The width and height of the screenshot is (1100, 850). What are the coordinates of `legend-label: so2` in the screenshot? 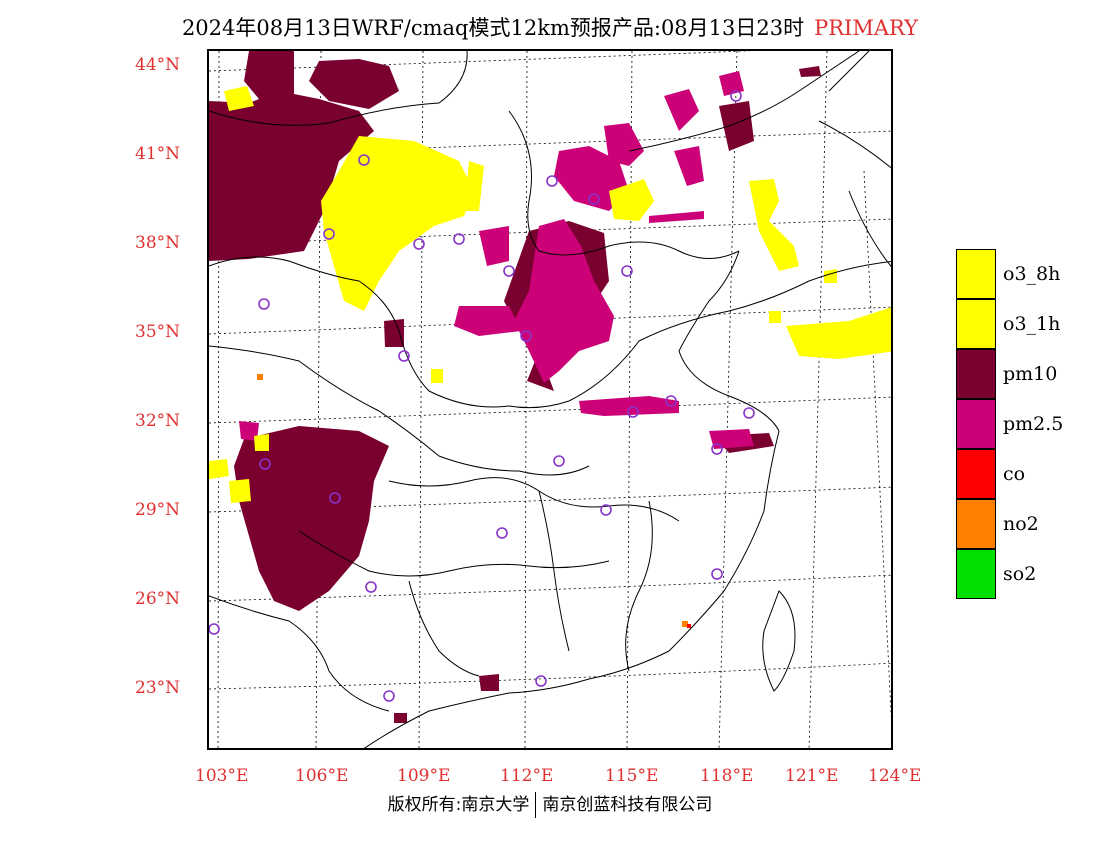 It's located at (1020, 574).